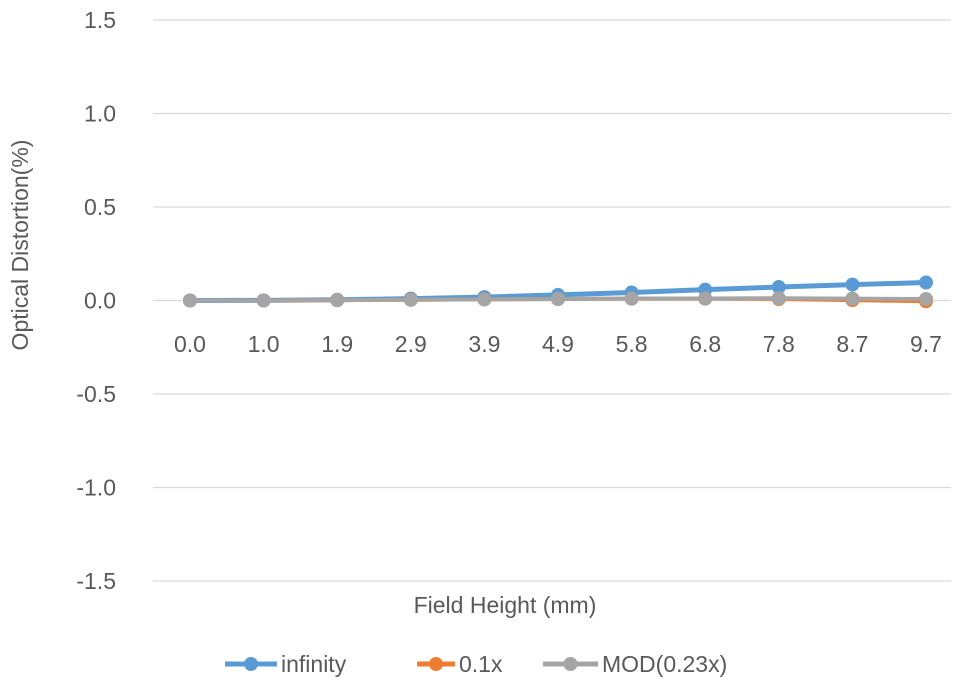  I want to click on y-tick-label: 0.5, so click(100, 207).